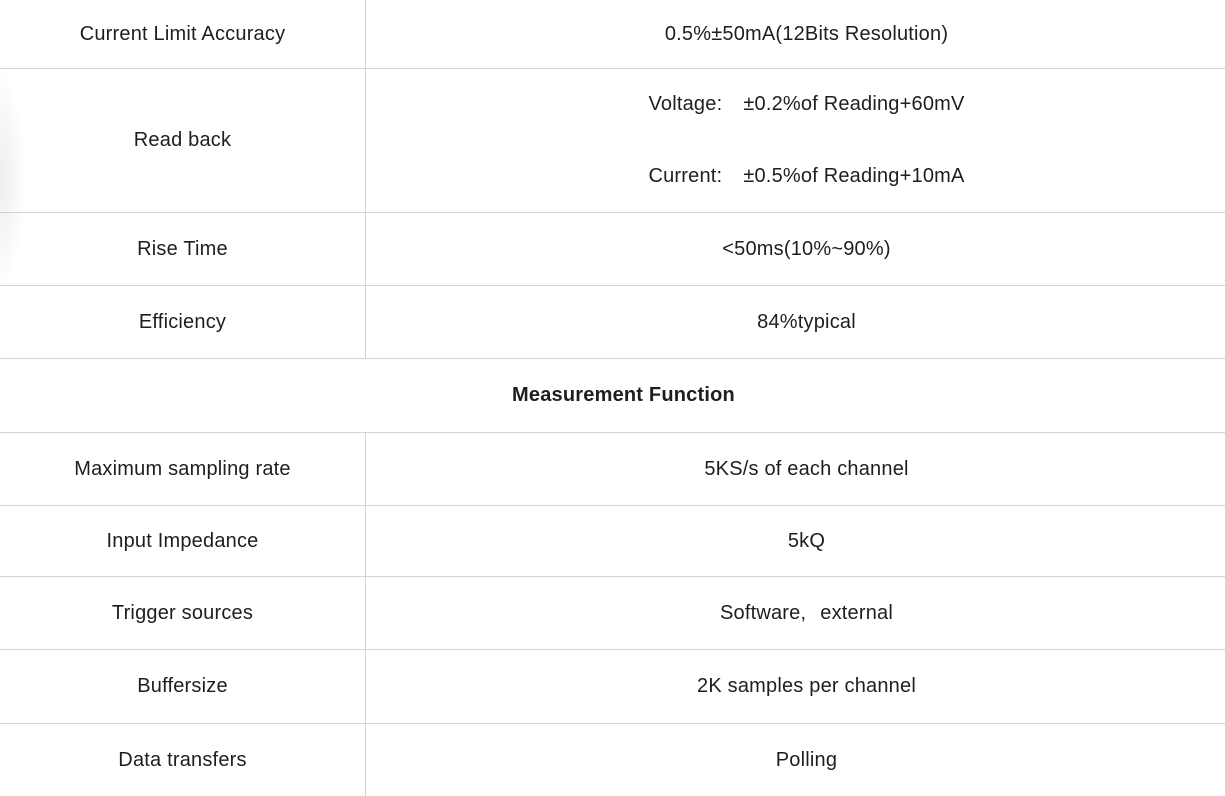  I want to click on trigger-sources-line: Software, external, so click(806, 613).